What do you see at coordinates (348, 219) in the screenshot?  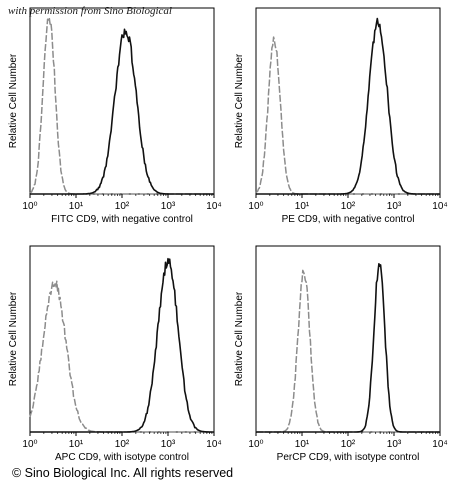 I see `x-axis-label: PE CD9, with negative control` at bounding box center [348, 219].